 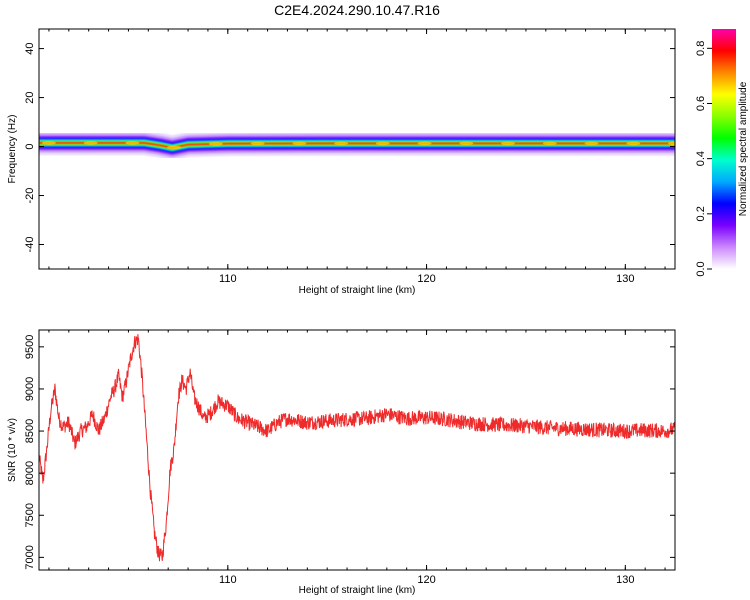 I want to click on colorbar-tick-label: 0.4, so click(x=701, y=158).